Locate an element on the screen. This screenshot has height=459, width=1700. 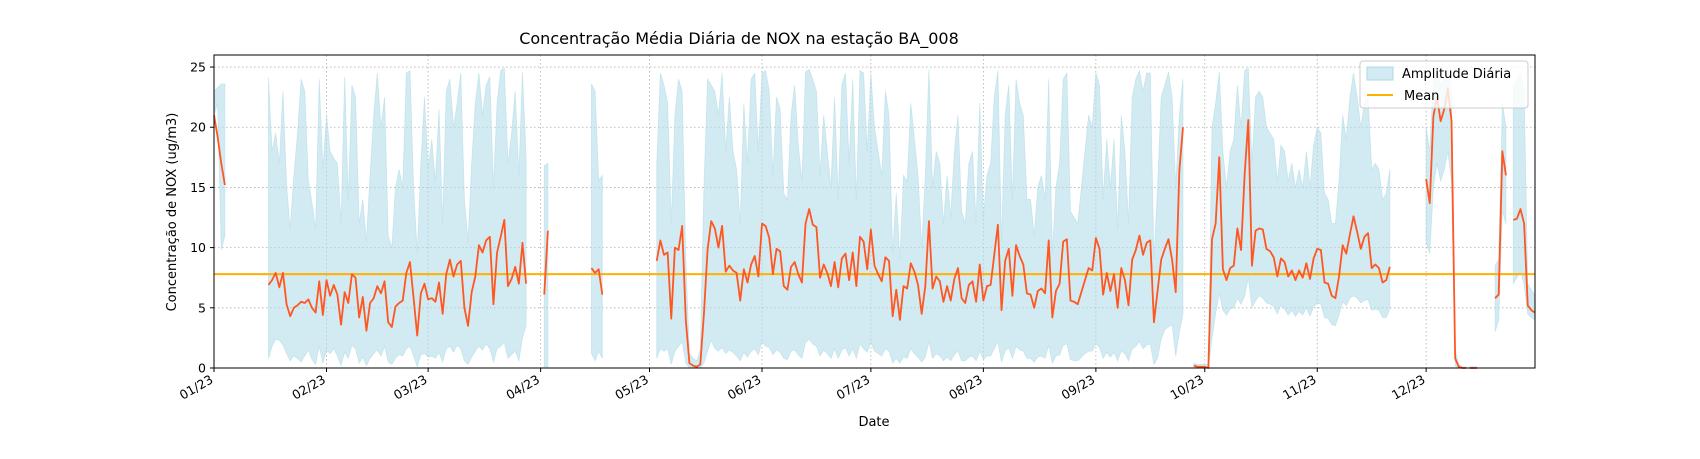
y-axis-label: Concentração de NOX (ug/m3) is located at coordinates (172, 212).